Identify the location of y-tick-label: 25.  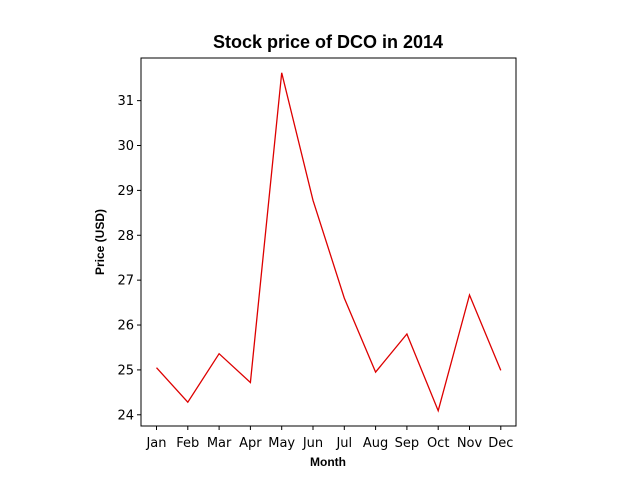
(125, 370).